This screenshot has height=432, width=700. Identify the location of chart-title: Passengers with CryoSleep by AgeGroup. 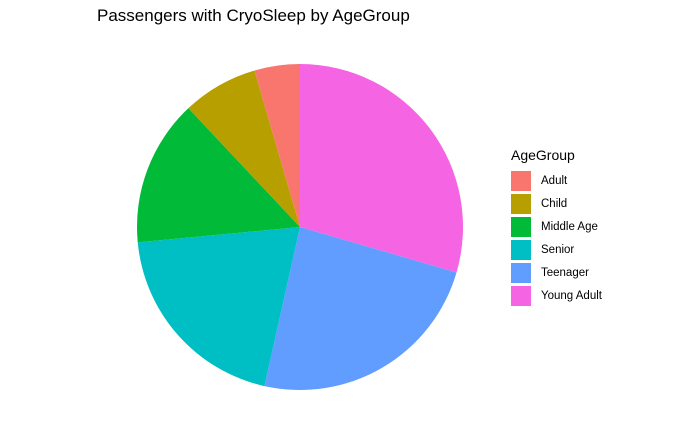
(253, 15).